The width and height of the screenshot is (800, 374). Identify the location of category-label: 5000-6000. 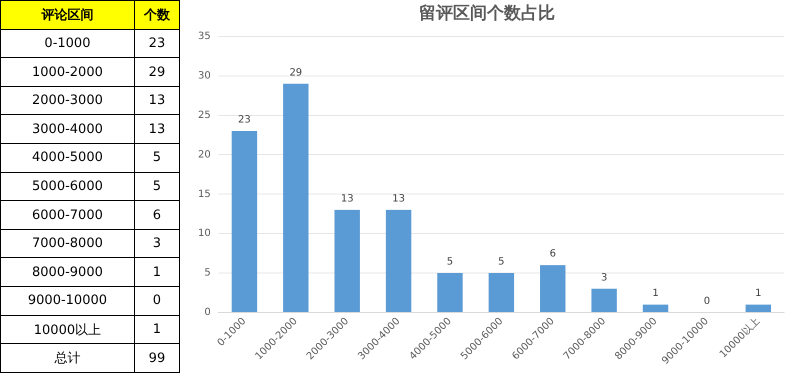
(67, 186).